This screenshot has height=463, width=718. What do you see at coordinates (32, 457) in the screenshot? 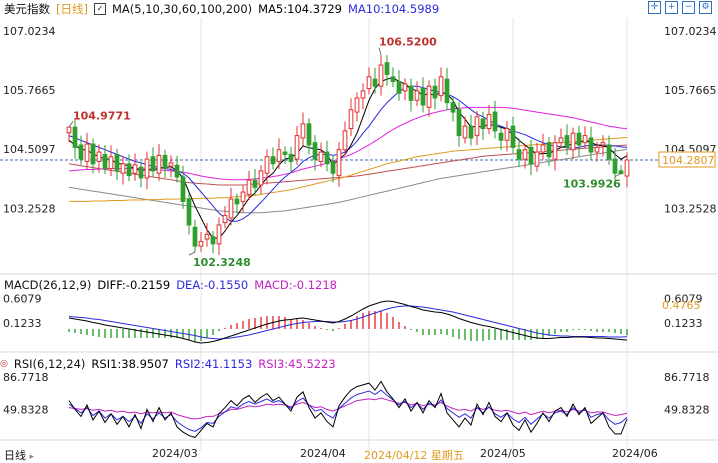
I see `arrow-right-icon: ▸` at bounding box center [32, 457].